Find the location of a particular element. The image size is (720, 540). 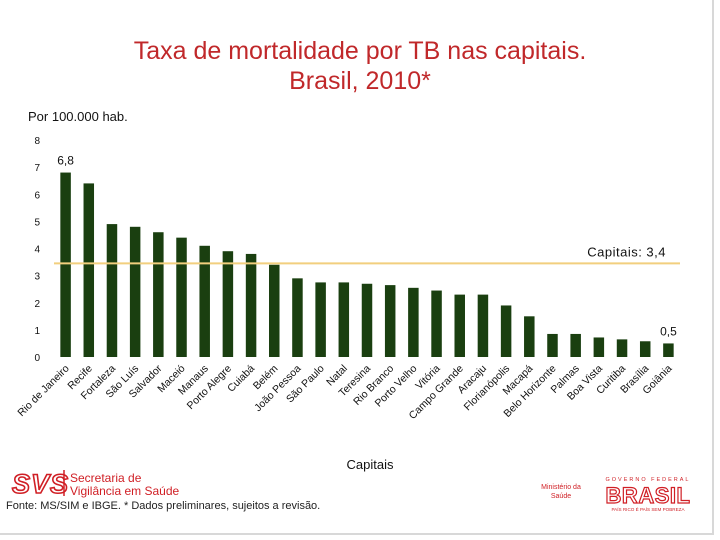

x-axis-label: Capitais is located at coordinates (370, 464).